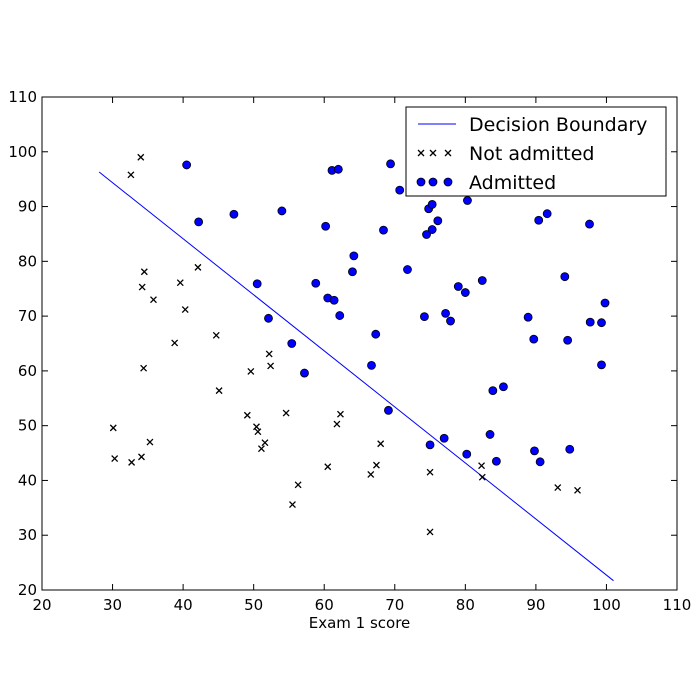  Describe the element at coordinates (394, 605) in the screenshot. I see `x-tick-label: 70` at that location.